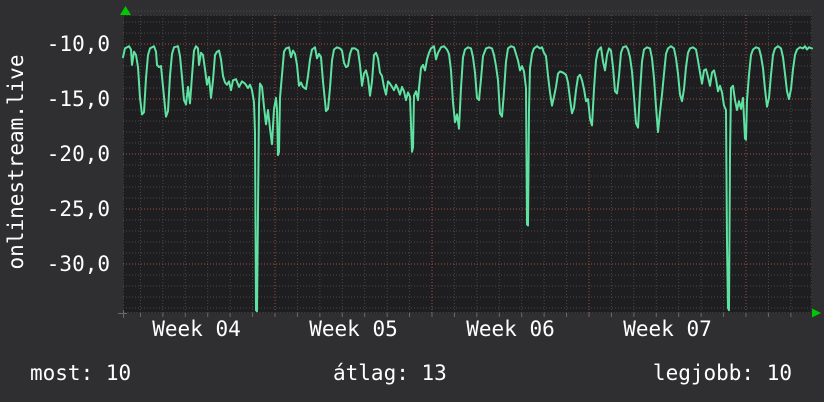 The width and height of the screenshot is (824, 402). What do you see at coordinates (78, 209) in the screenshot?
I see `y-tick-label: -25,0` at bounding box center [78, 209].